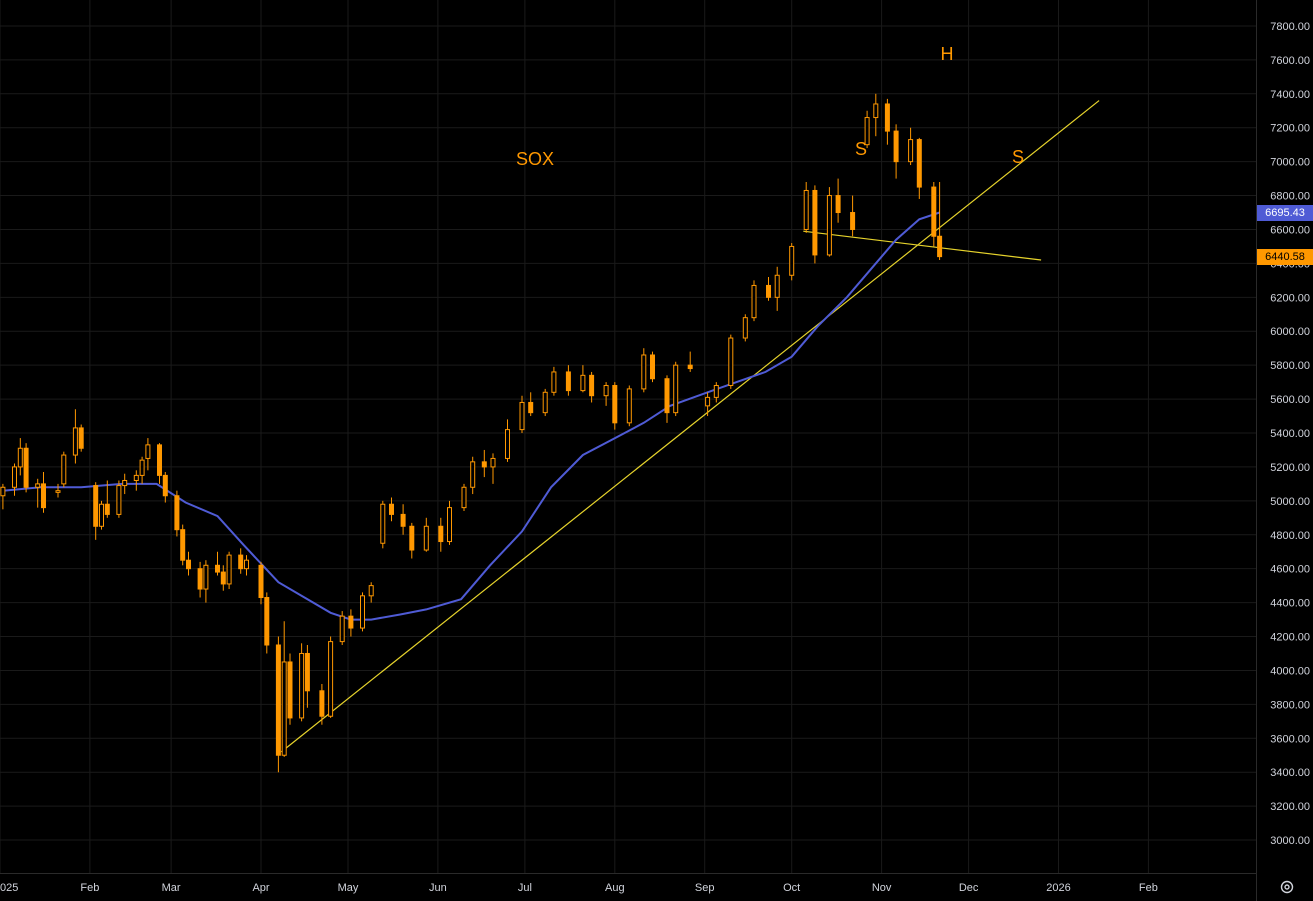 The width and height of the screenshot is (1313, 901). Describe the element at coordinates (1285, 256) in the screenshot. I see `last-price-tag: 6440.58` at that location.